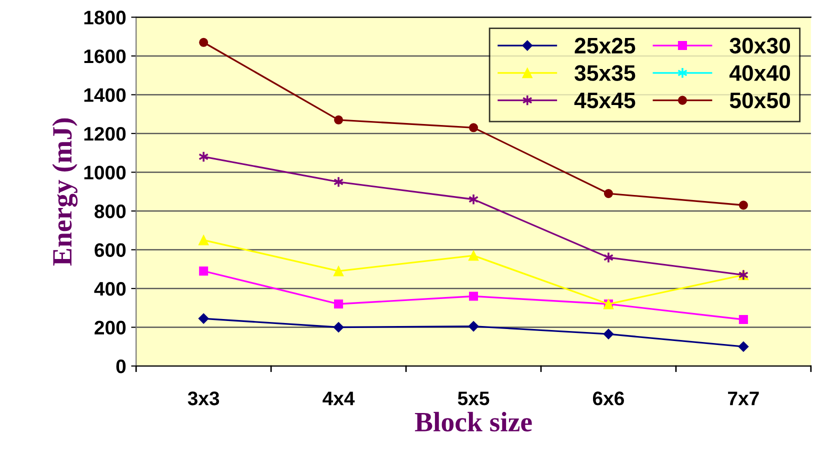 This screenshot has width=815, height=453. I want to click on x-tick-label: 6x6, so click(608, 399).